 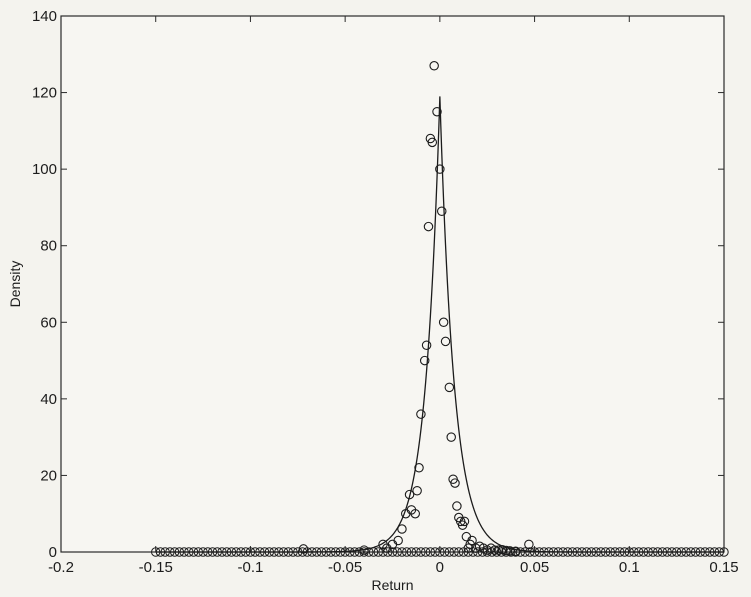 I want to click on x-tick-label: -0.05, so click(x=345, y=567).